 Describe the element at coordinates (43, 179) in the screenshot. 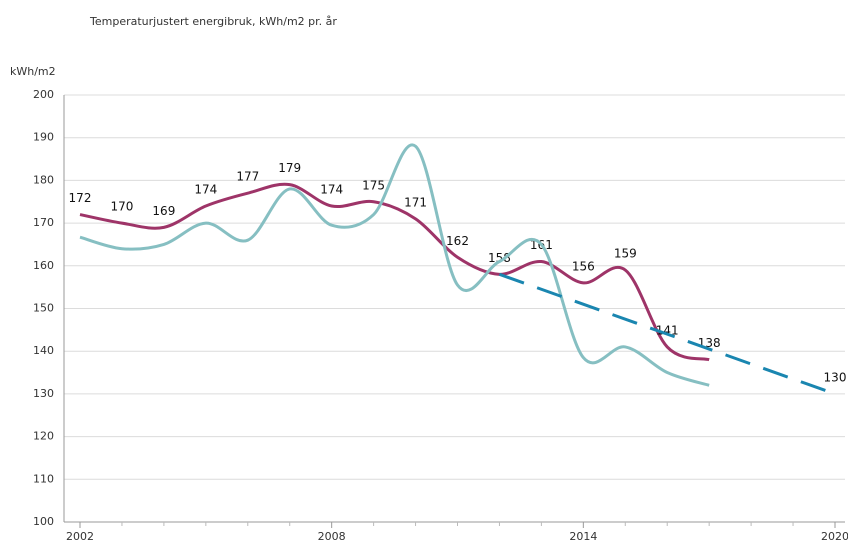

I see `y-tick-label: 180` at that location.